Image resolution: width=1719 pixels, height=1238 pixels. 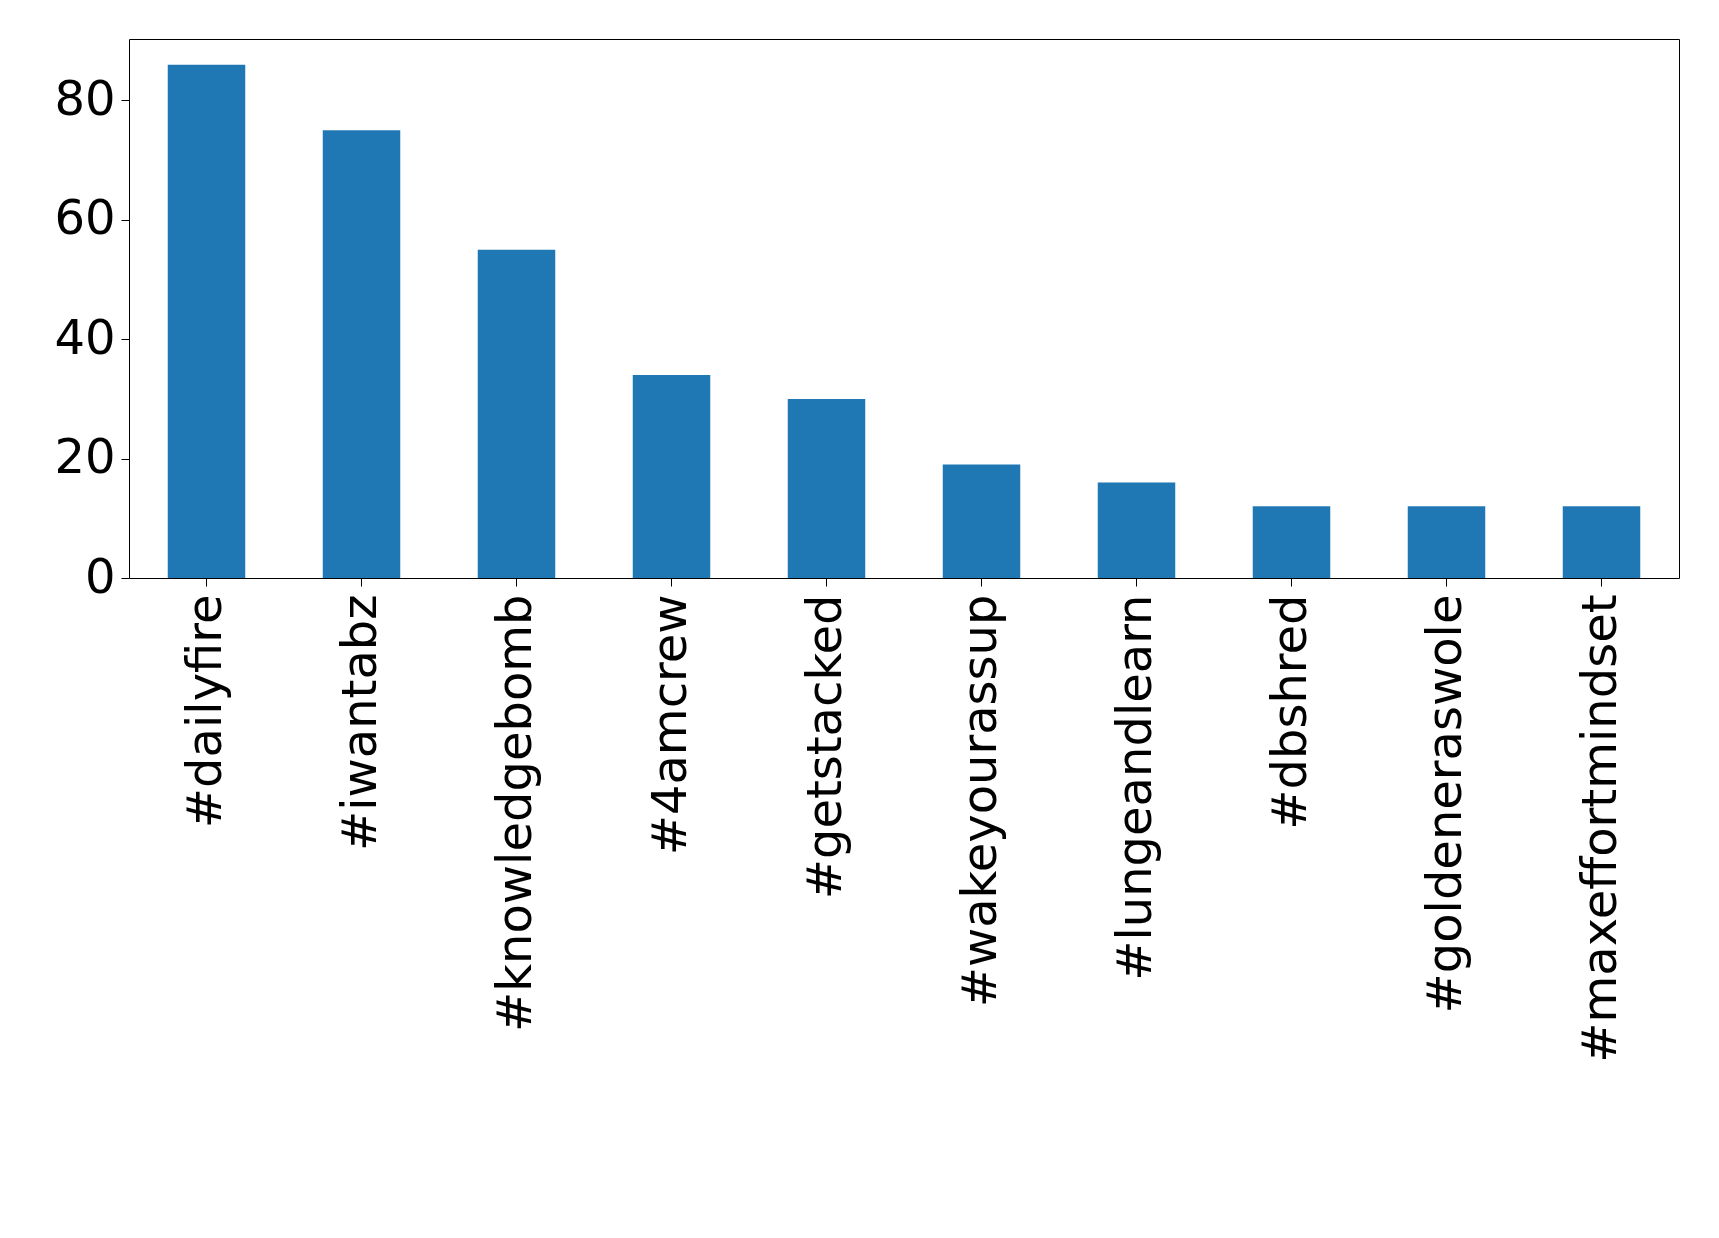 What do you see at coordinates (668, 725) in the screenshot?
I see `x-tick-label: #4amcrew` at bounding box center [668, 725].